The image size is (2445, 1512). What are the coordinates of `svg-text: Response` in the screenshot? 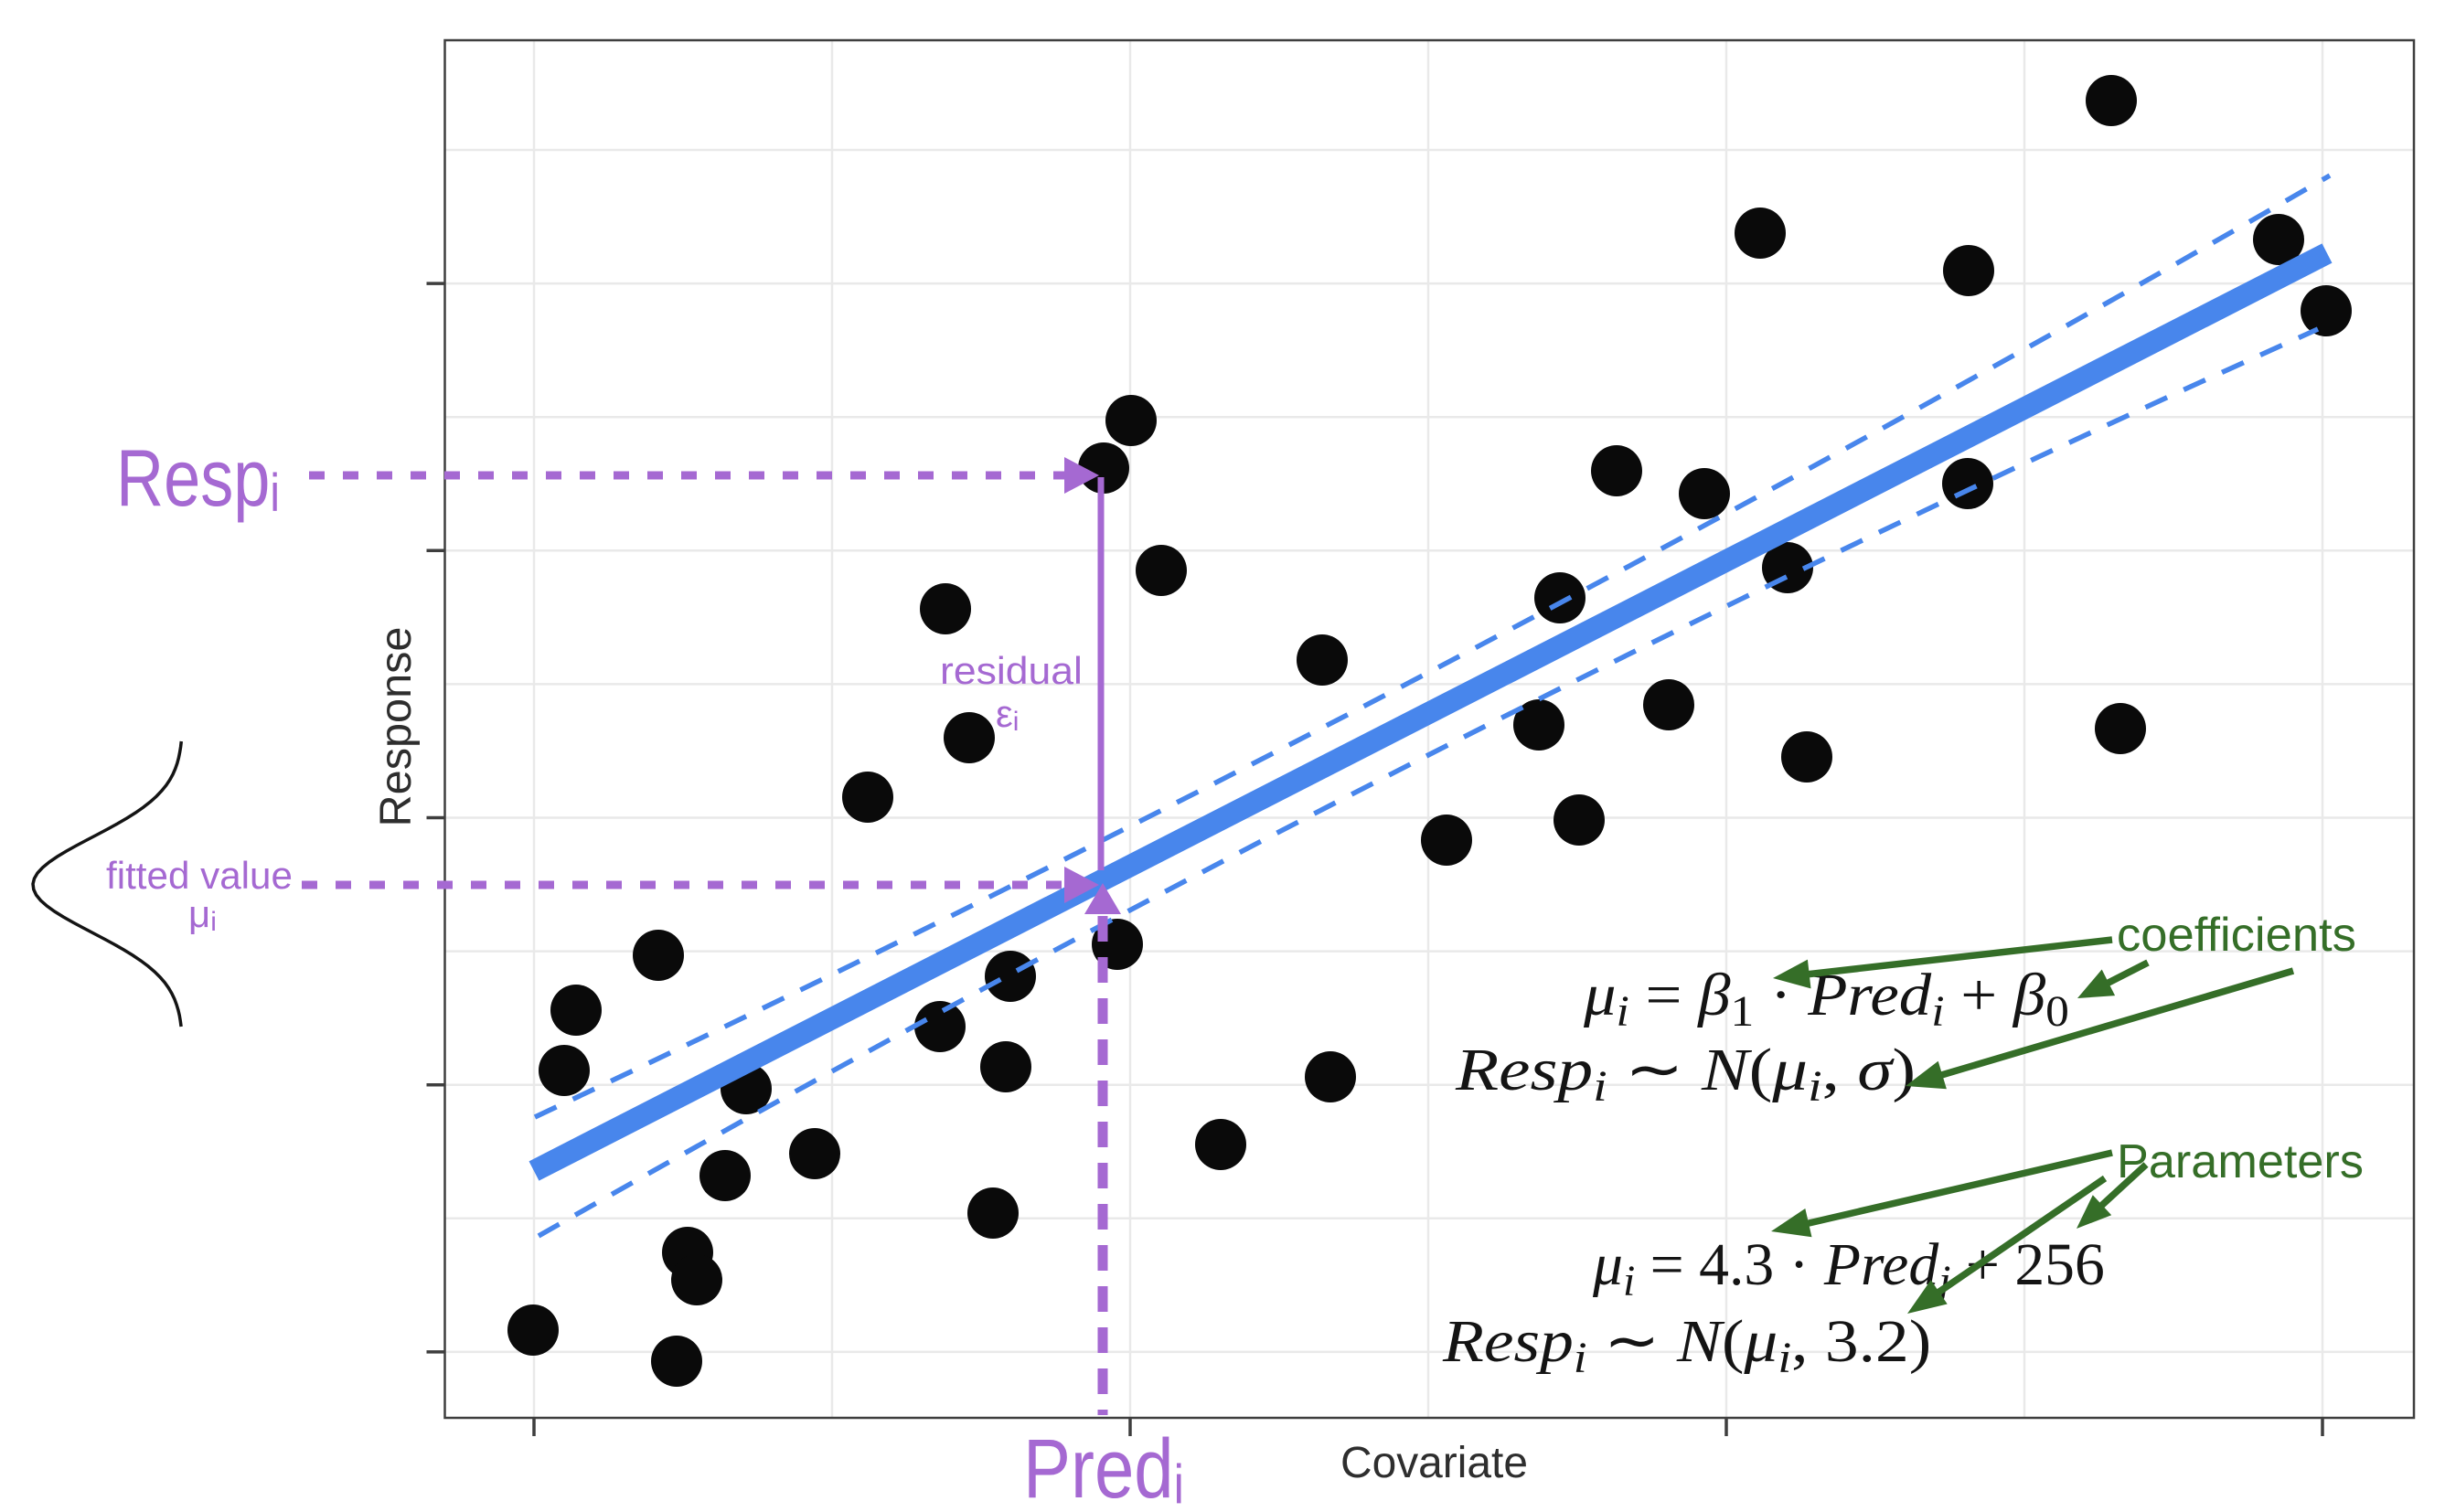 It's located at (396, 727).